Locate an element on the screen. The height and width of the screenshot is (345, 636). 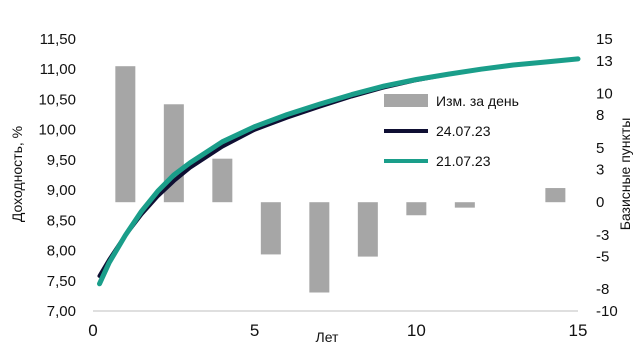
y-tick-label: 10,50 is located at coordinates (57, 99).